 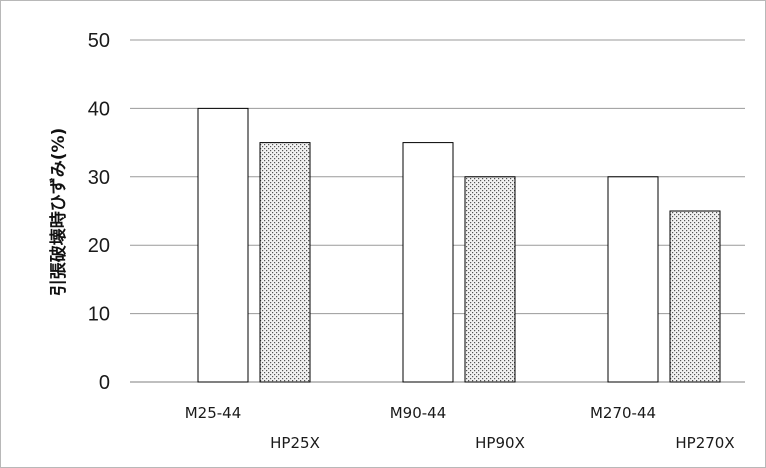 What do you see at coordinates (418, 413) in the screenshot?
I see `x-category-label: M90-44` at bounding box center [418, 413].